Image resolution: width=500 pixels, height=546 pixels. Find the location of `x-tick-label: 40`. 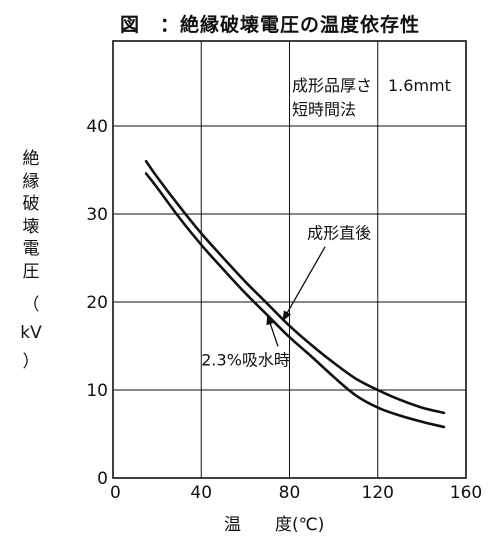

x-tick-label: 40 is located at coordinates (201, 493).